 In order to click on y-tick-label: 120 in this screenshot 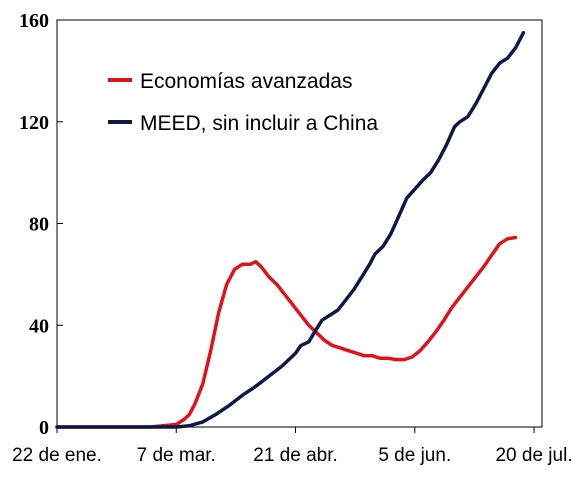, I will do `click(34, 123)`.